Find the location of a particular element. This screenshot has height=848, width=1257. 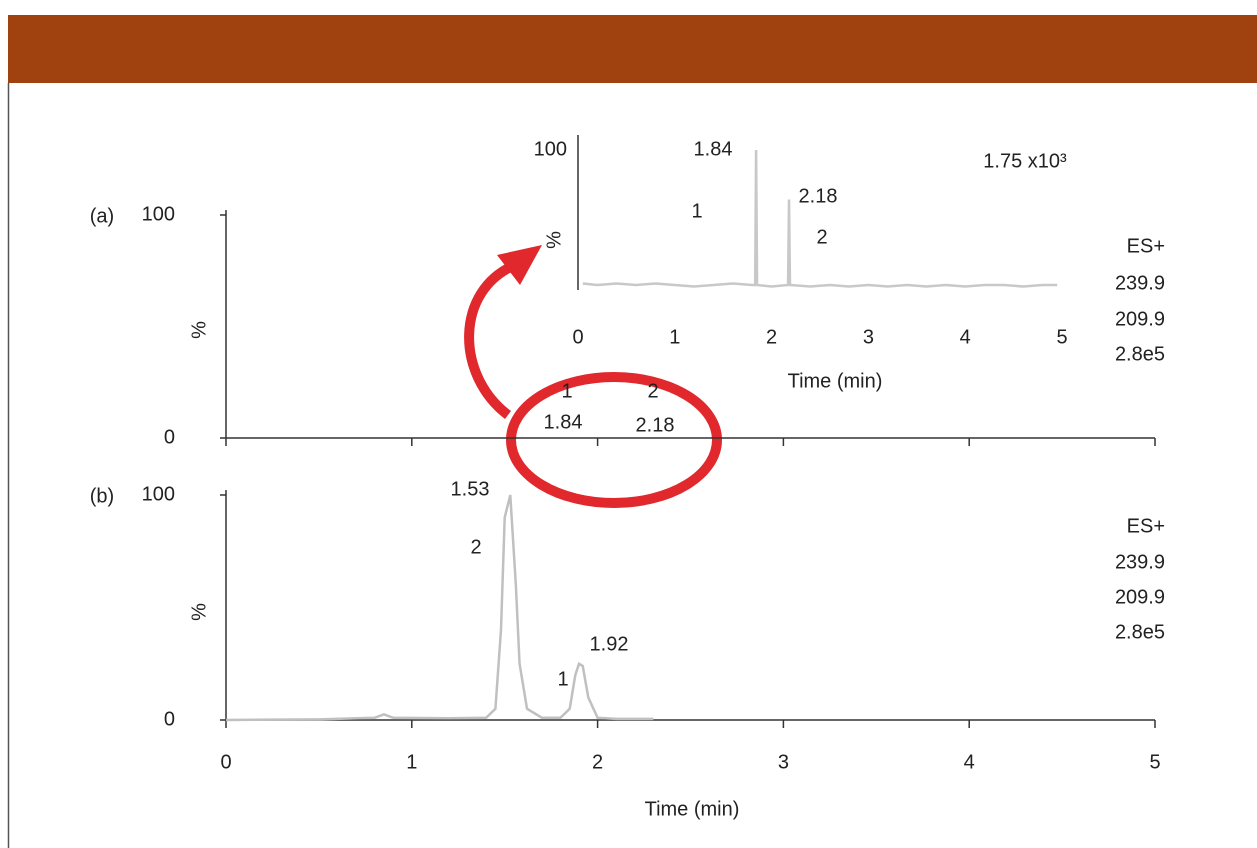

panel-label: (b) is located at coordinates (102, 496).